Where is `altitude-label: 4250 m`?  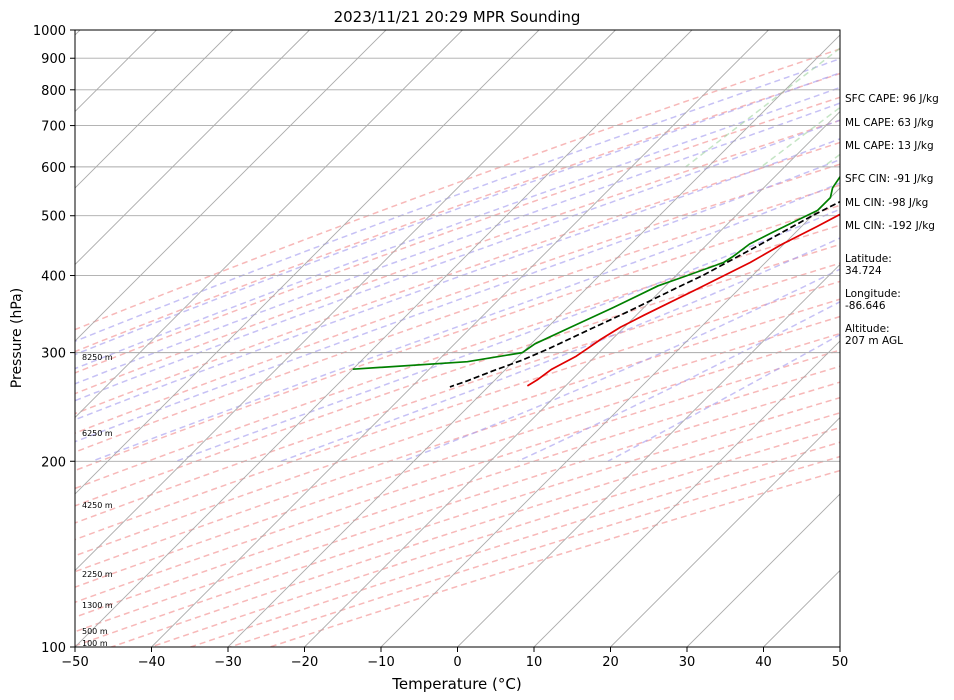
altitude-label: 4250 m is located at coordinates (97, 505).